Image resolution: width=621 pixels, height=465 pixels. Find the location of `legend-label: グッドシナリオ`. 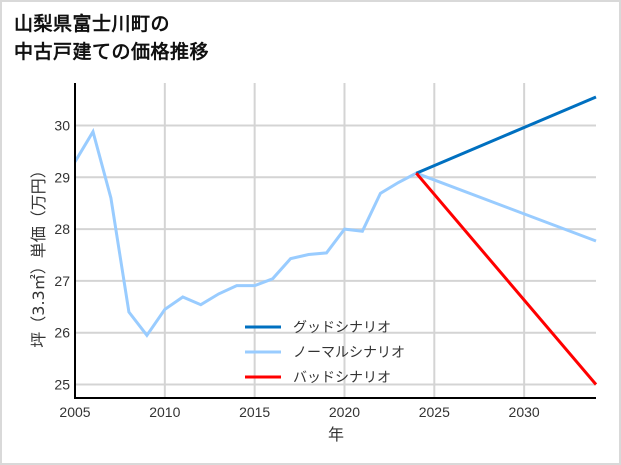

legend-label: グッドシナリオ is located at coordinates (342, 328).